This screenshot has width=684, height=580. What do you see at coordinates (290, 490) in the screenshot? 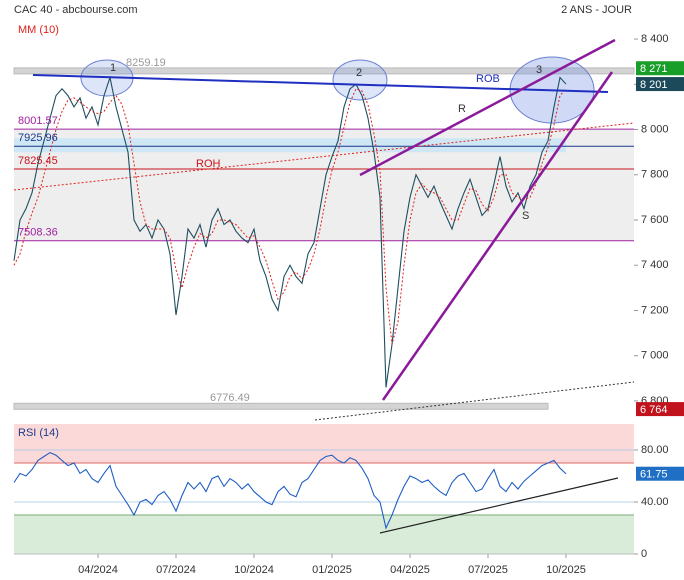
I see `data-line` at bounding box center [290, 490].